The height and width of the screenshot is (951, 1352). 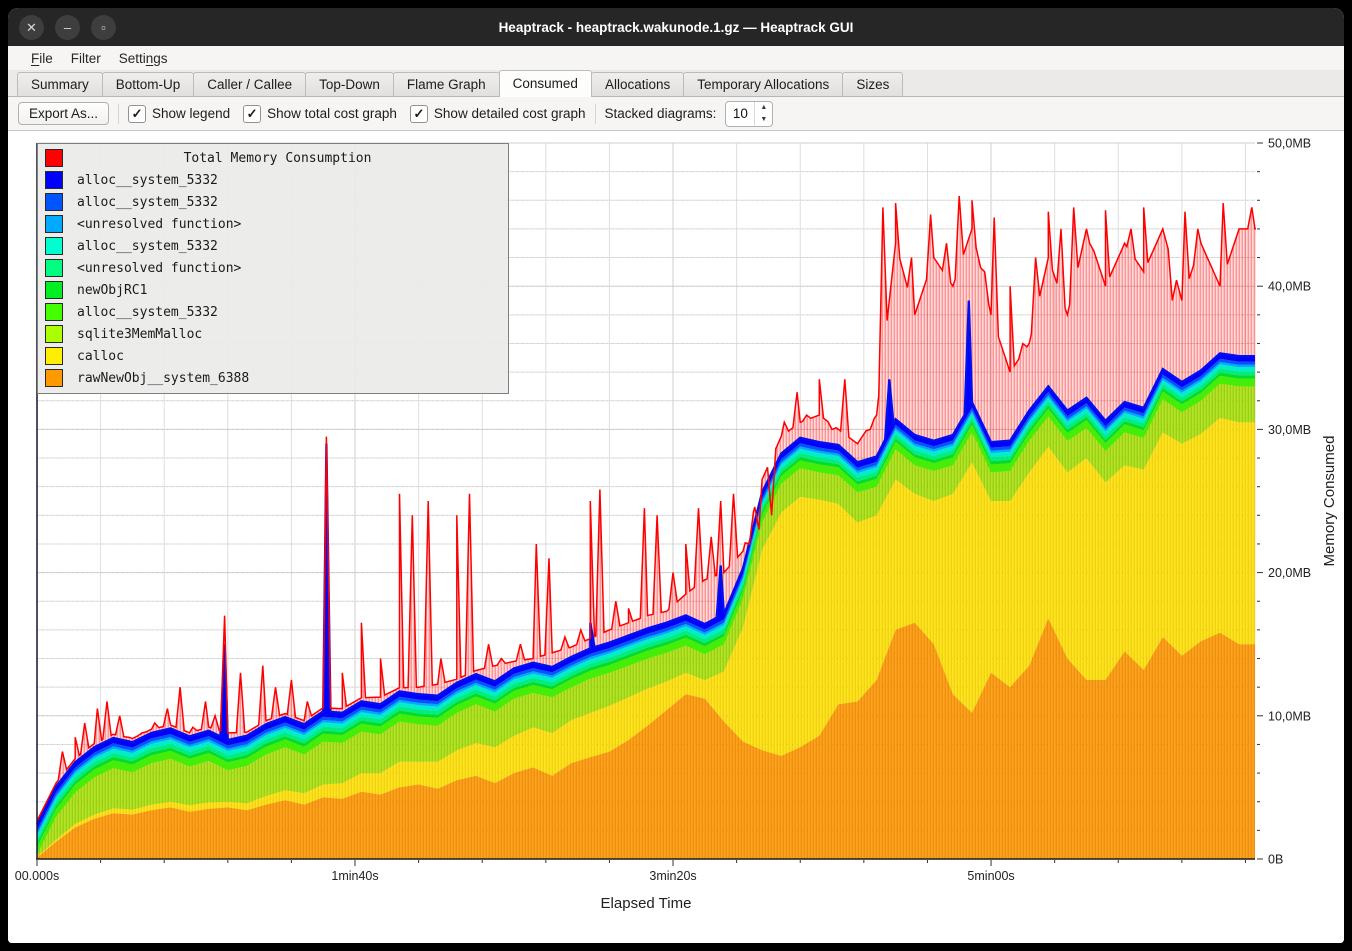 What do you see at coordinates (446, 84) in the screenshot?
I see `tab-flame-graph: Flame Graph` at bounding box center [446, 84].